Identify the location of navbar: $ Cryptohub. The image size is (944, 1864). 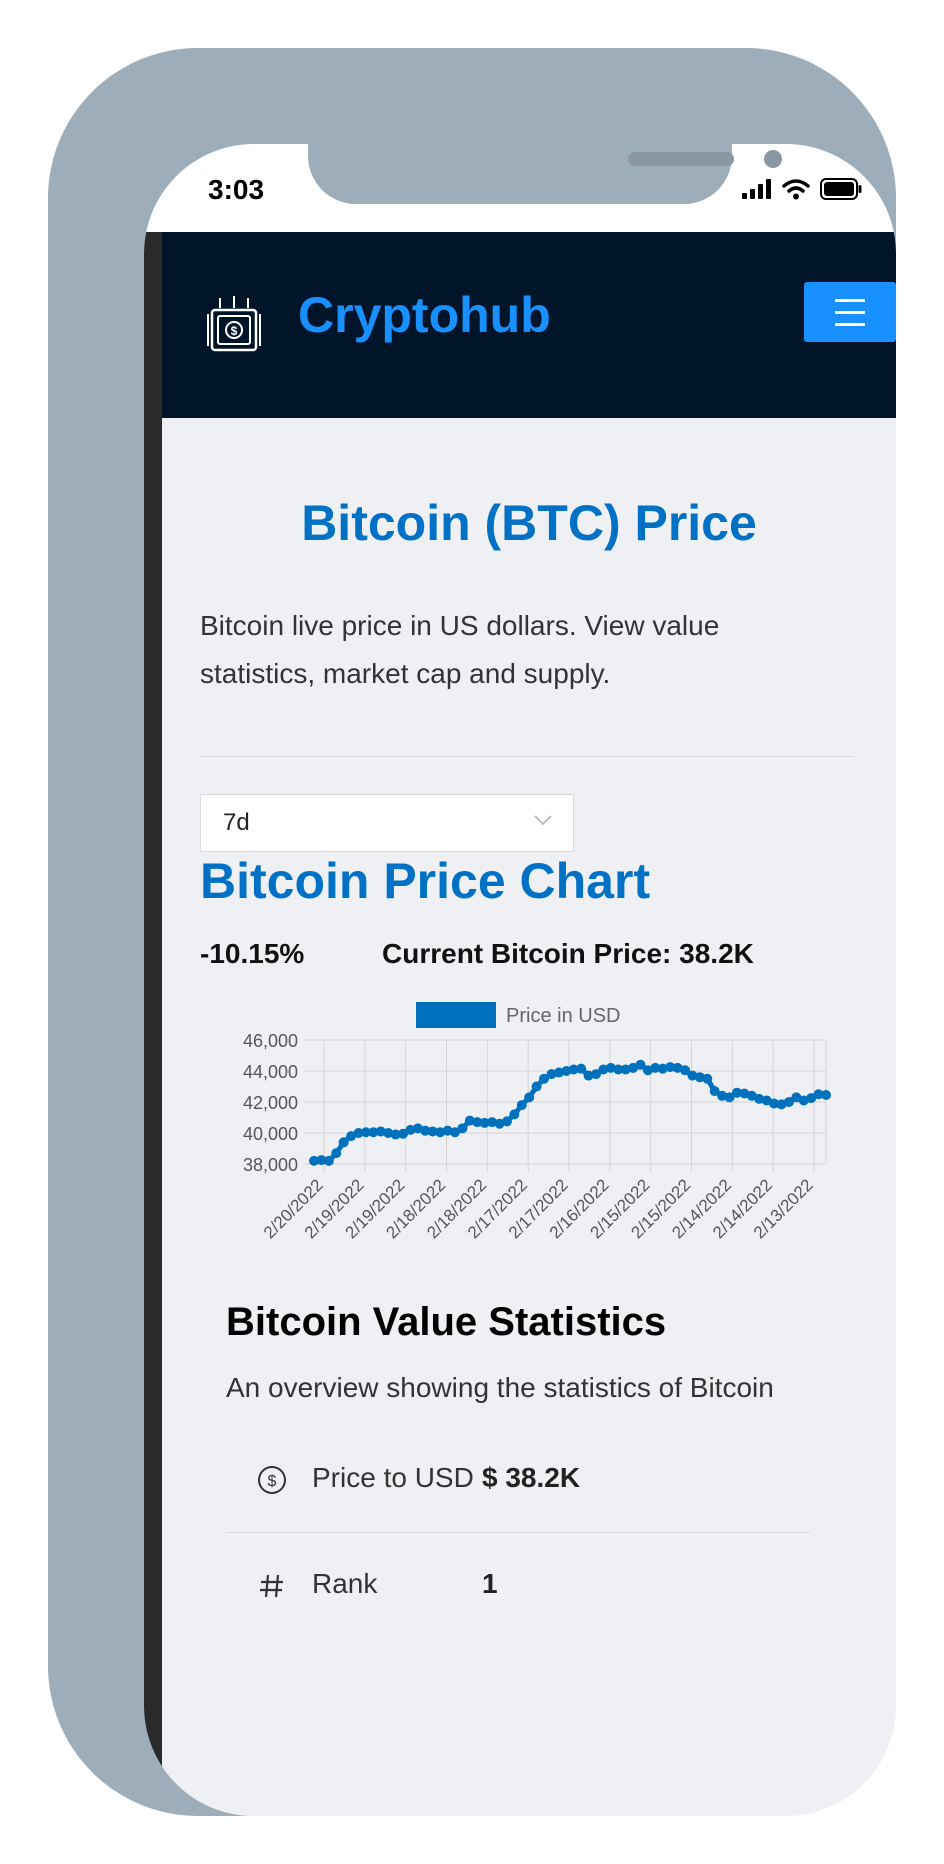
(529, 325).